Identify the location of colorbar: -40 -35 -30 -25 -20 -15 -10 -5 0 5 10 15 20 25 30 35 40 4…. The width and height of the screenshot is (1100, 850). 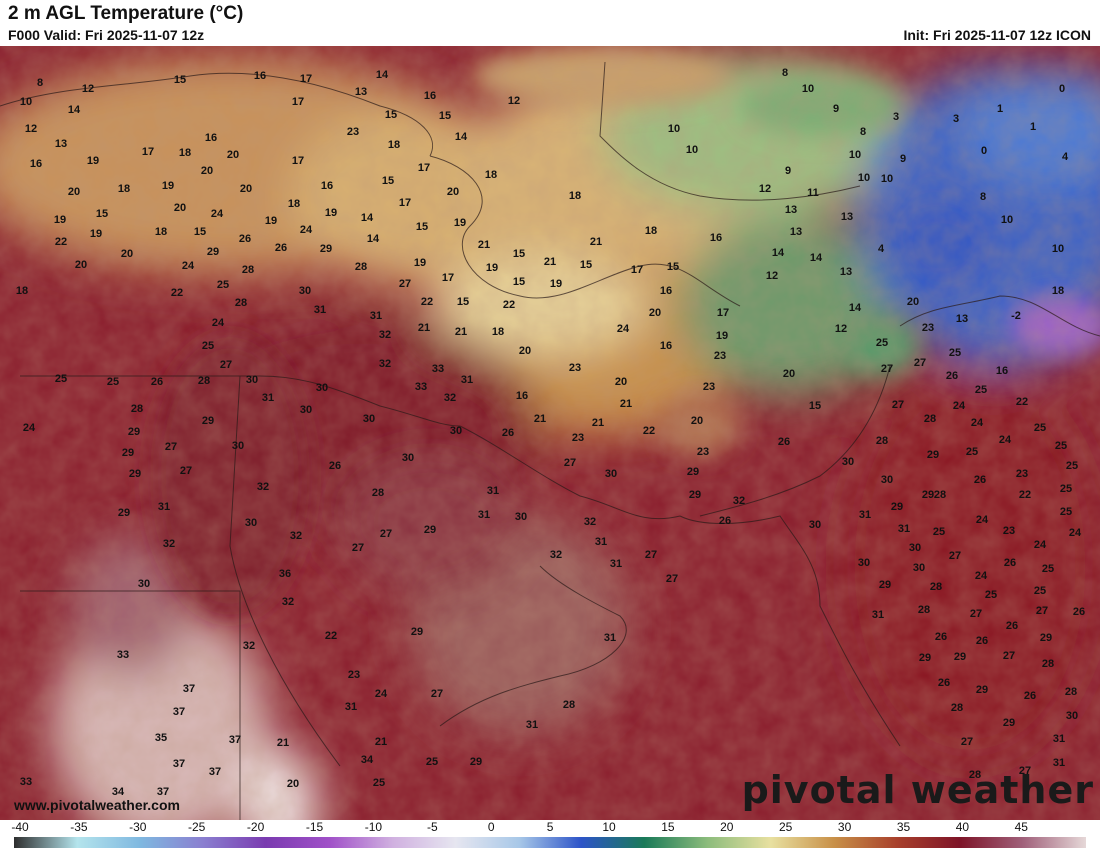
(550, 835).